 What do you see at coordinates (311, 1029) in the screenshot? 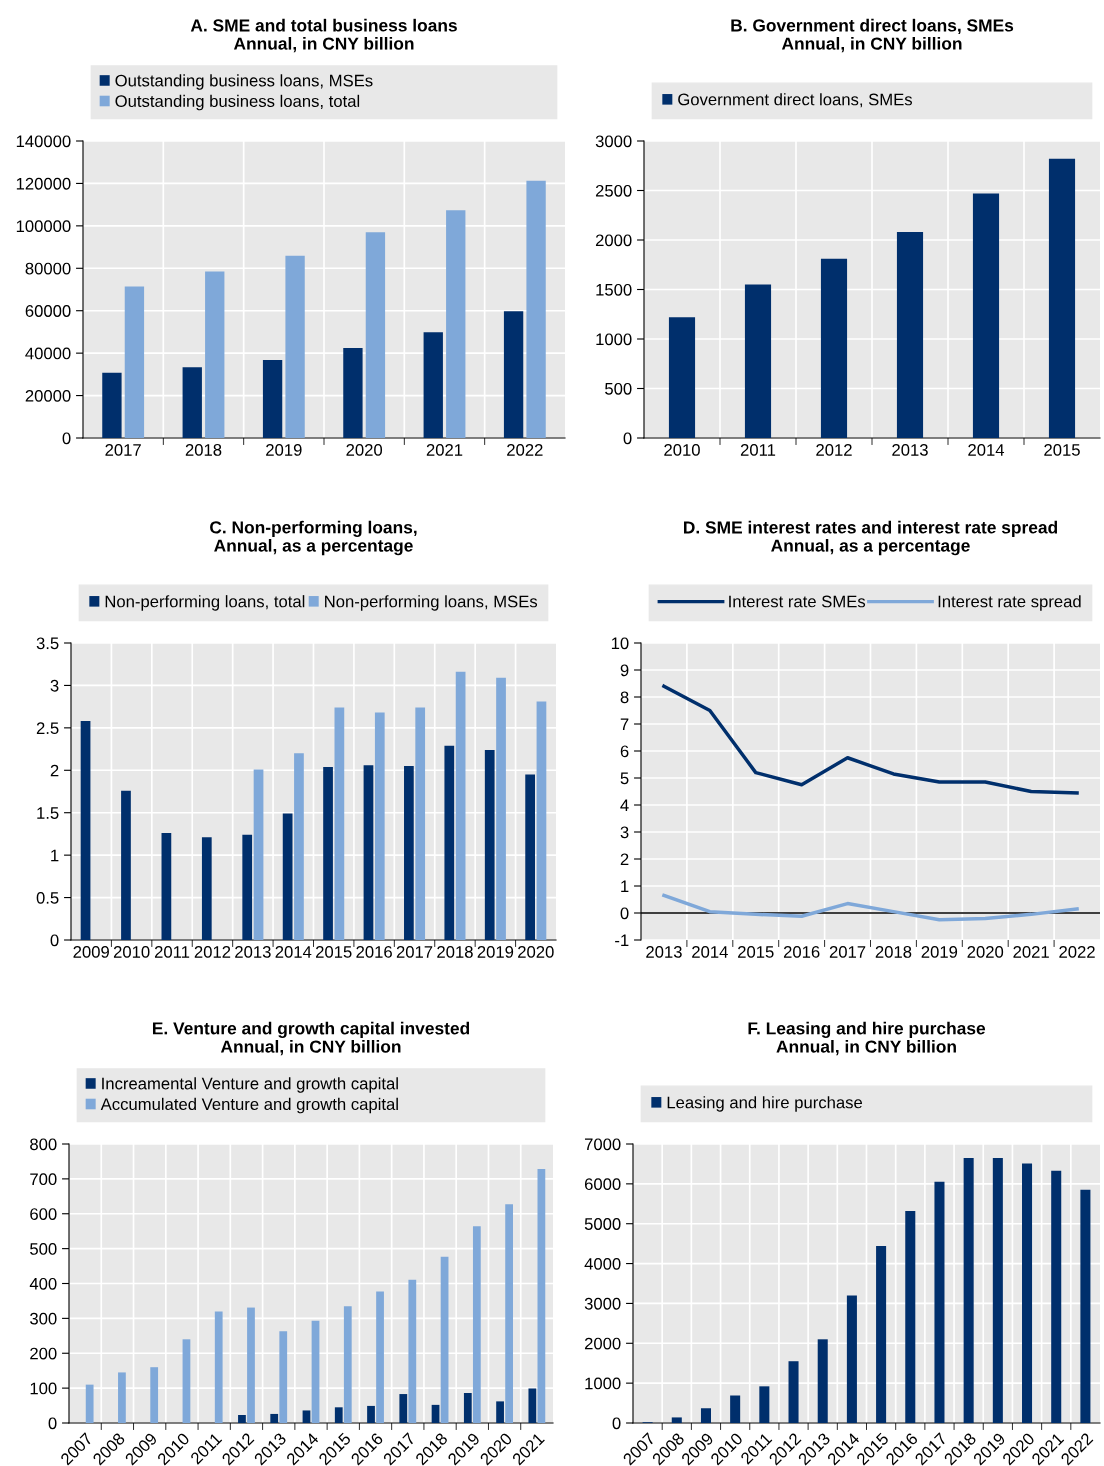
I see `chart-title: E. Venture and growth capital invested` at bounding box center [311, 1029].